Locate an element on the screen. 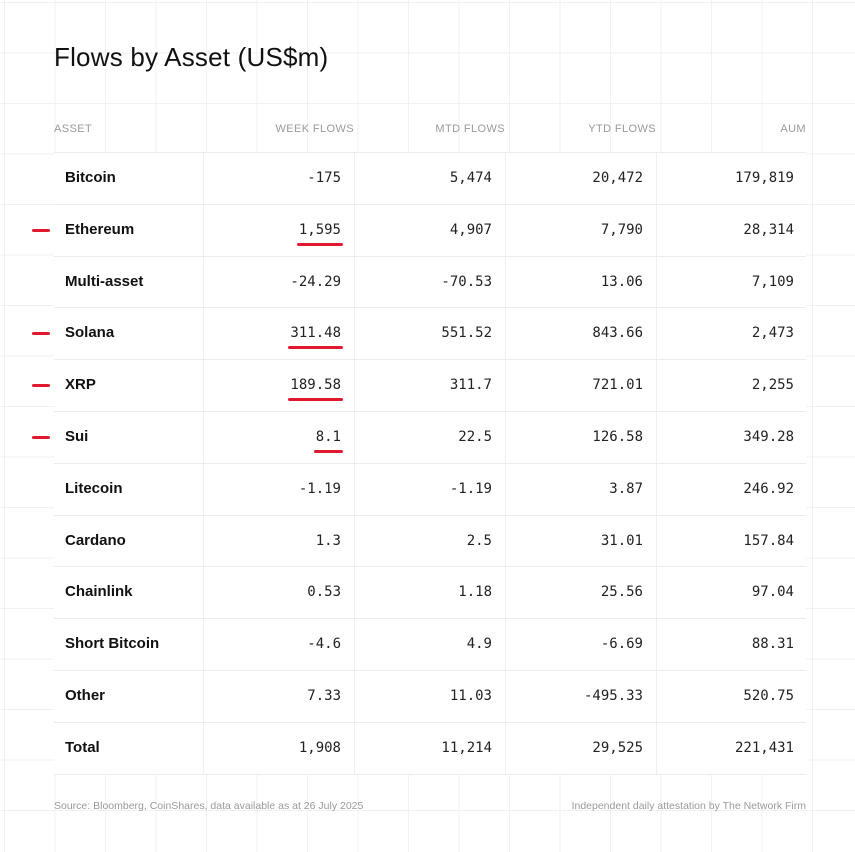 The width and height of the screenshot is (855, 852). table-row: Bitcoin -175 5,474 20,472 179,819 is located at coordinates (430, 178).